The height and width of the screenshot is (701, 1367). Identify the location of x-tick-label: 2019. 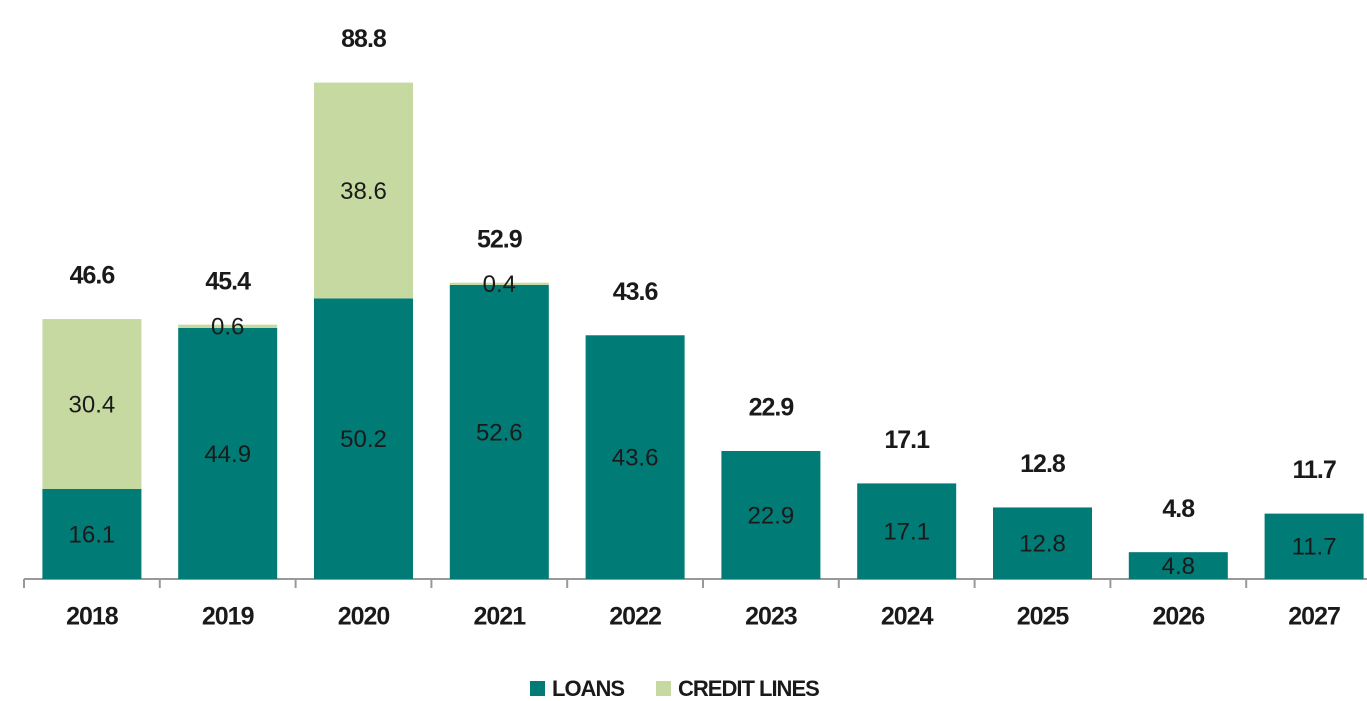
(228, 617).